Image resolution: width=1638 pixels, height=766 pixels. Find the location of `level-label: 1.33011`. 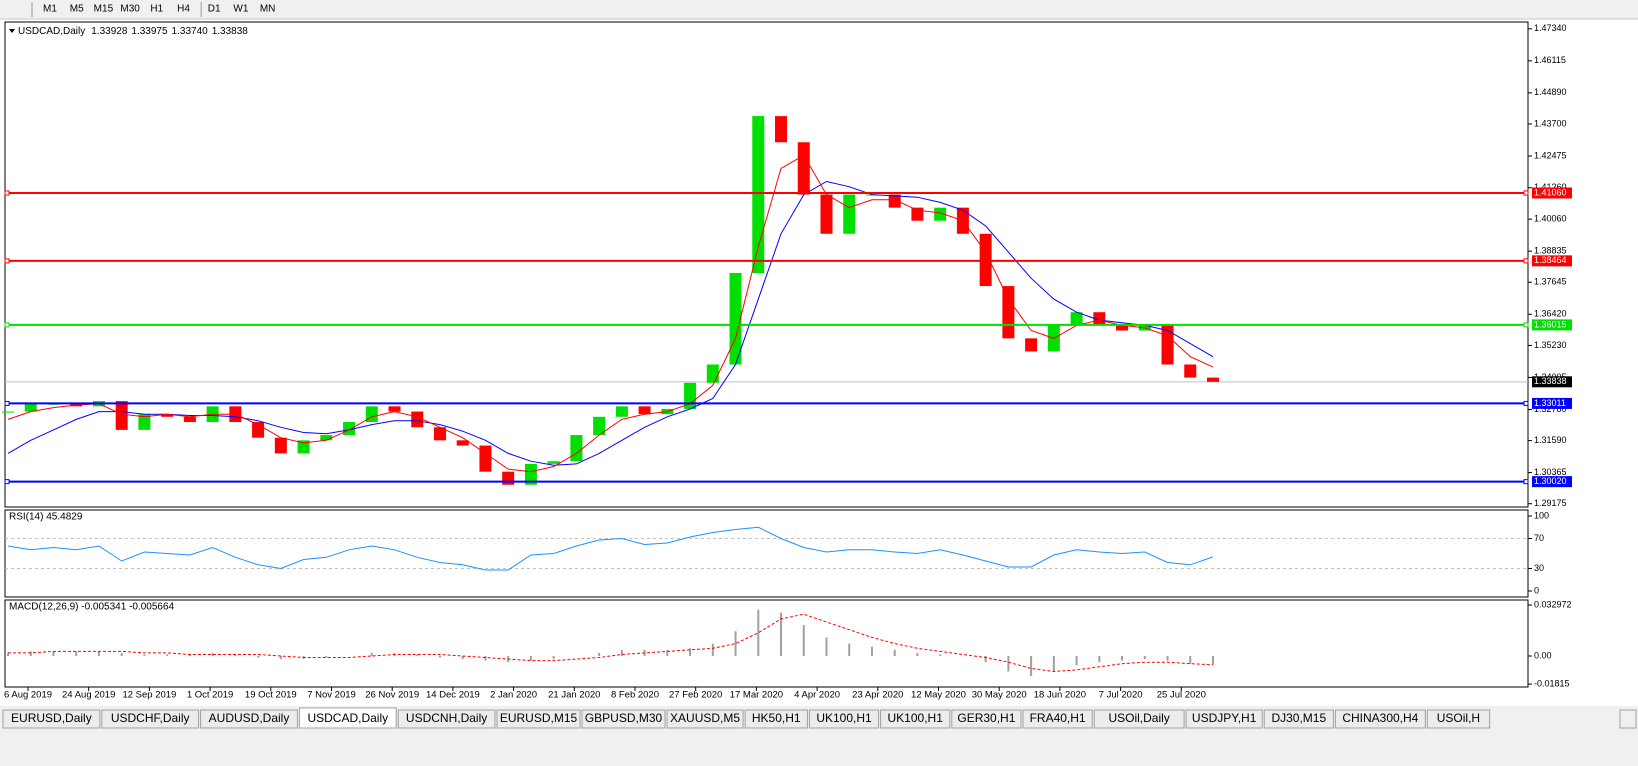

level-label: 1.33011 is located at coordinates (1550, 403).